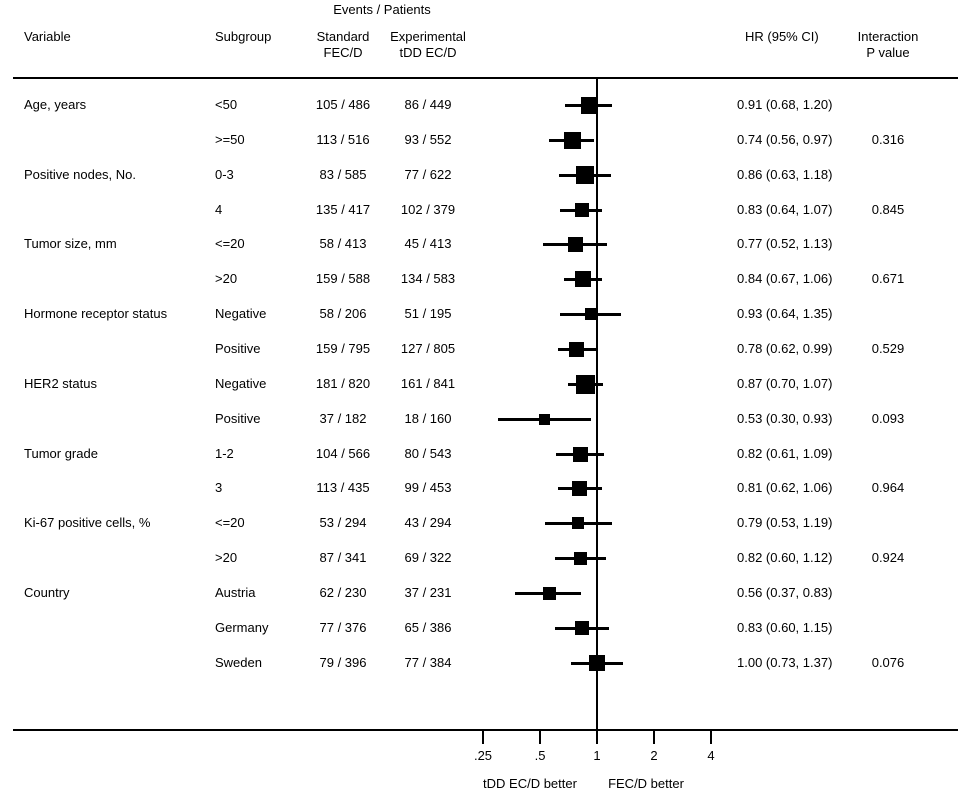 The image size is (961, 796). Describe the element at coordinates (47, 36) in the screenshot. I see `column-header-variable: Variable` at that location.